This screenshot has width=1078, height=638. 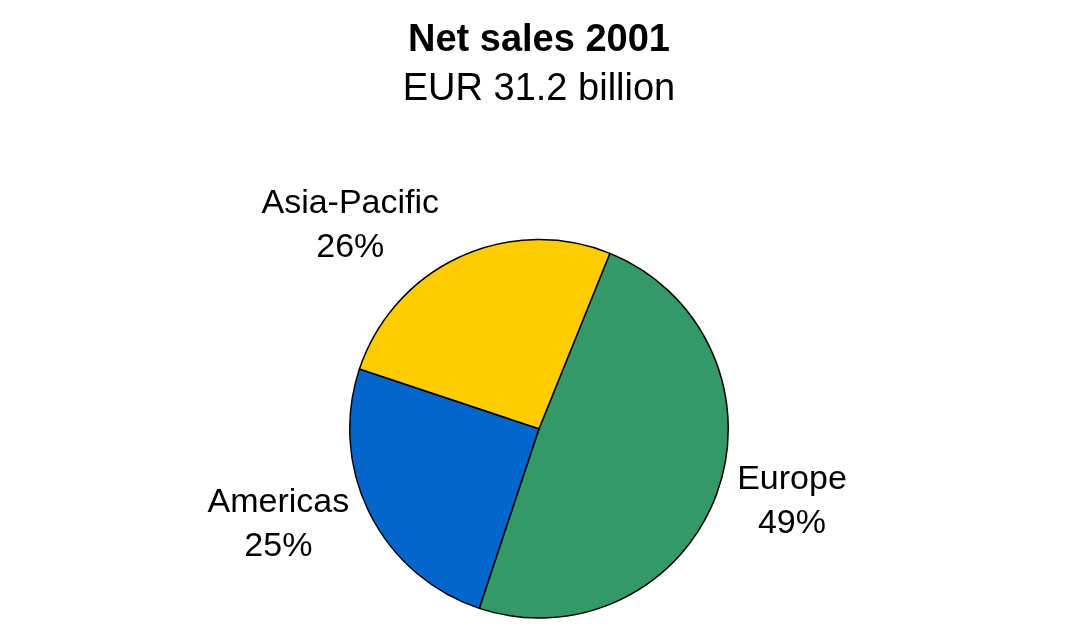 I want to click on slice-label: Europe, so click(x=792, y=476).